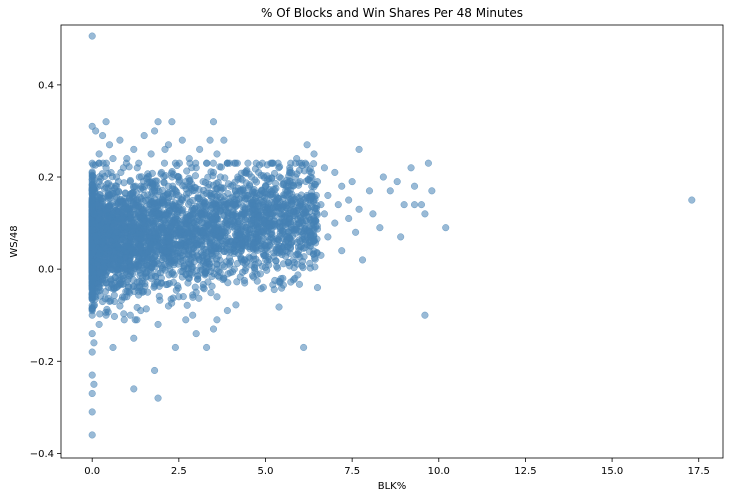 The image size is (732, 496). Describe the element at coordinates (392, 486) in the screenshot. I see `x-axis-label: BLK%` at that location.